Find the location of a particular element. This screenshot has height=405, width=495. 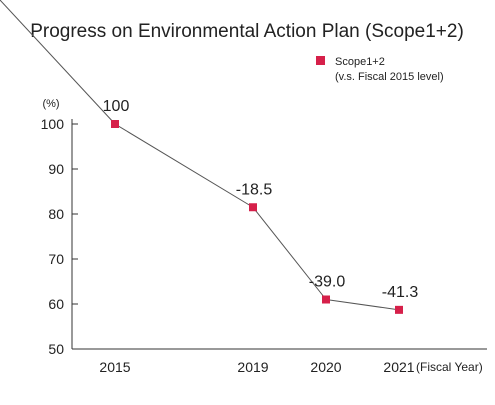

data-label: -39.0 is located at coordinates (327, 282).